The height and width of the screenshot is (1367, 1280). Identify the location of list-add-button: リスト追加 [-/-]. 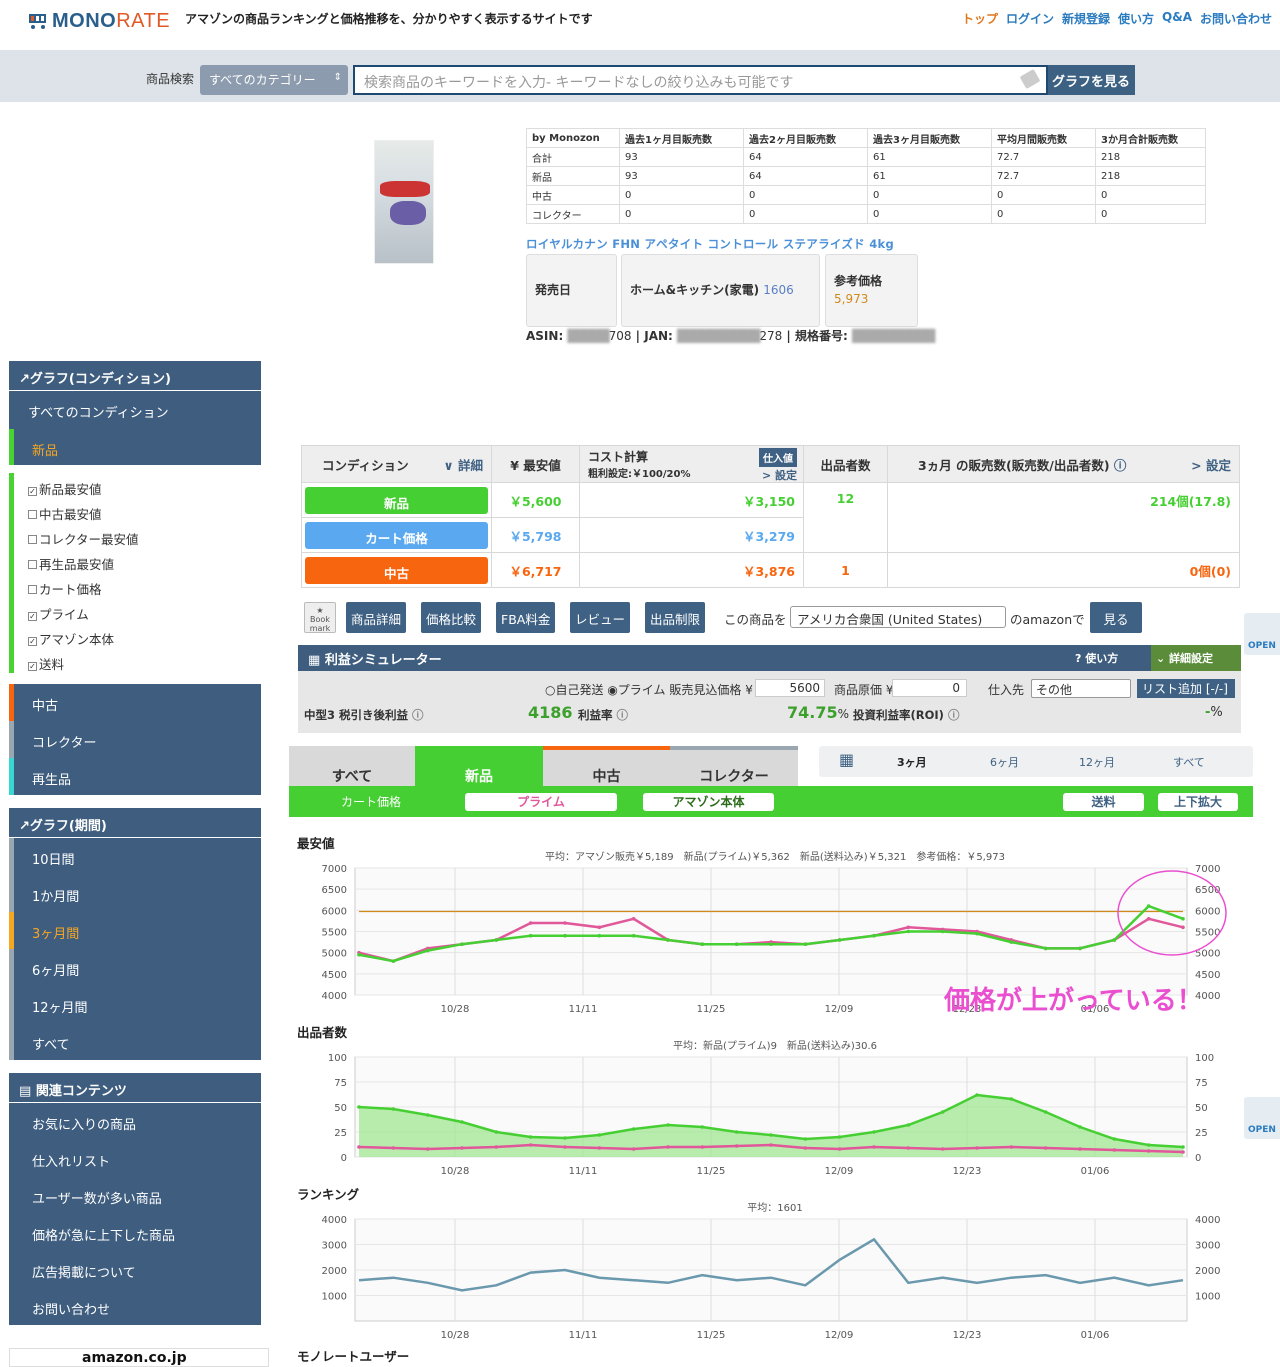
(1186, 688).